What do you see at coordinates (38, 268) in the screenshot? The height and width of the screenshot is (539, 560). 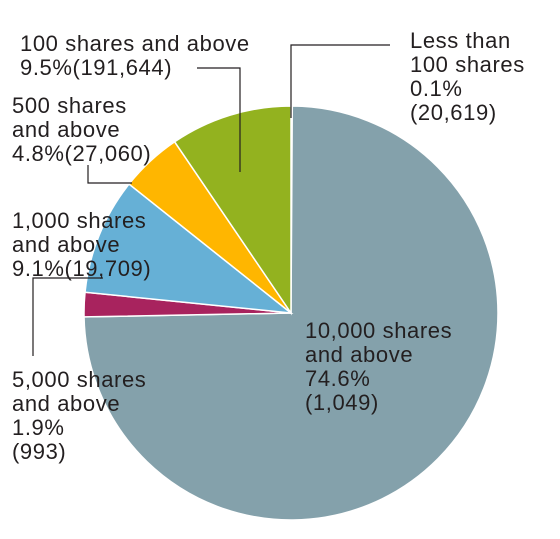 I see `label-part: 9.1%` at bounding box center [38, 268].